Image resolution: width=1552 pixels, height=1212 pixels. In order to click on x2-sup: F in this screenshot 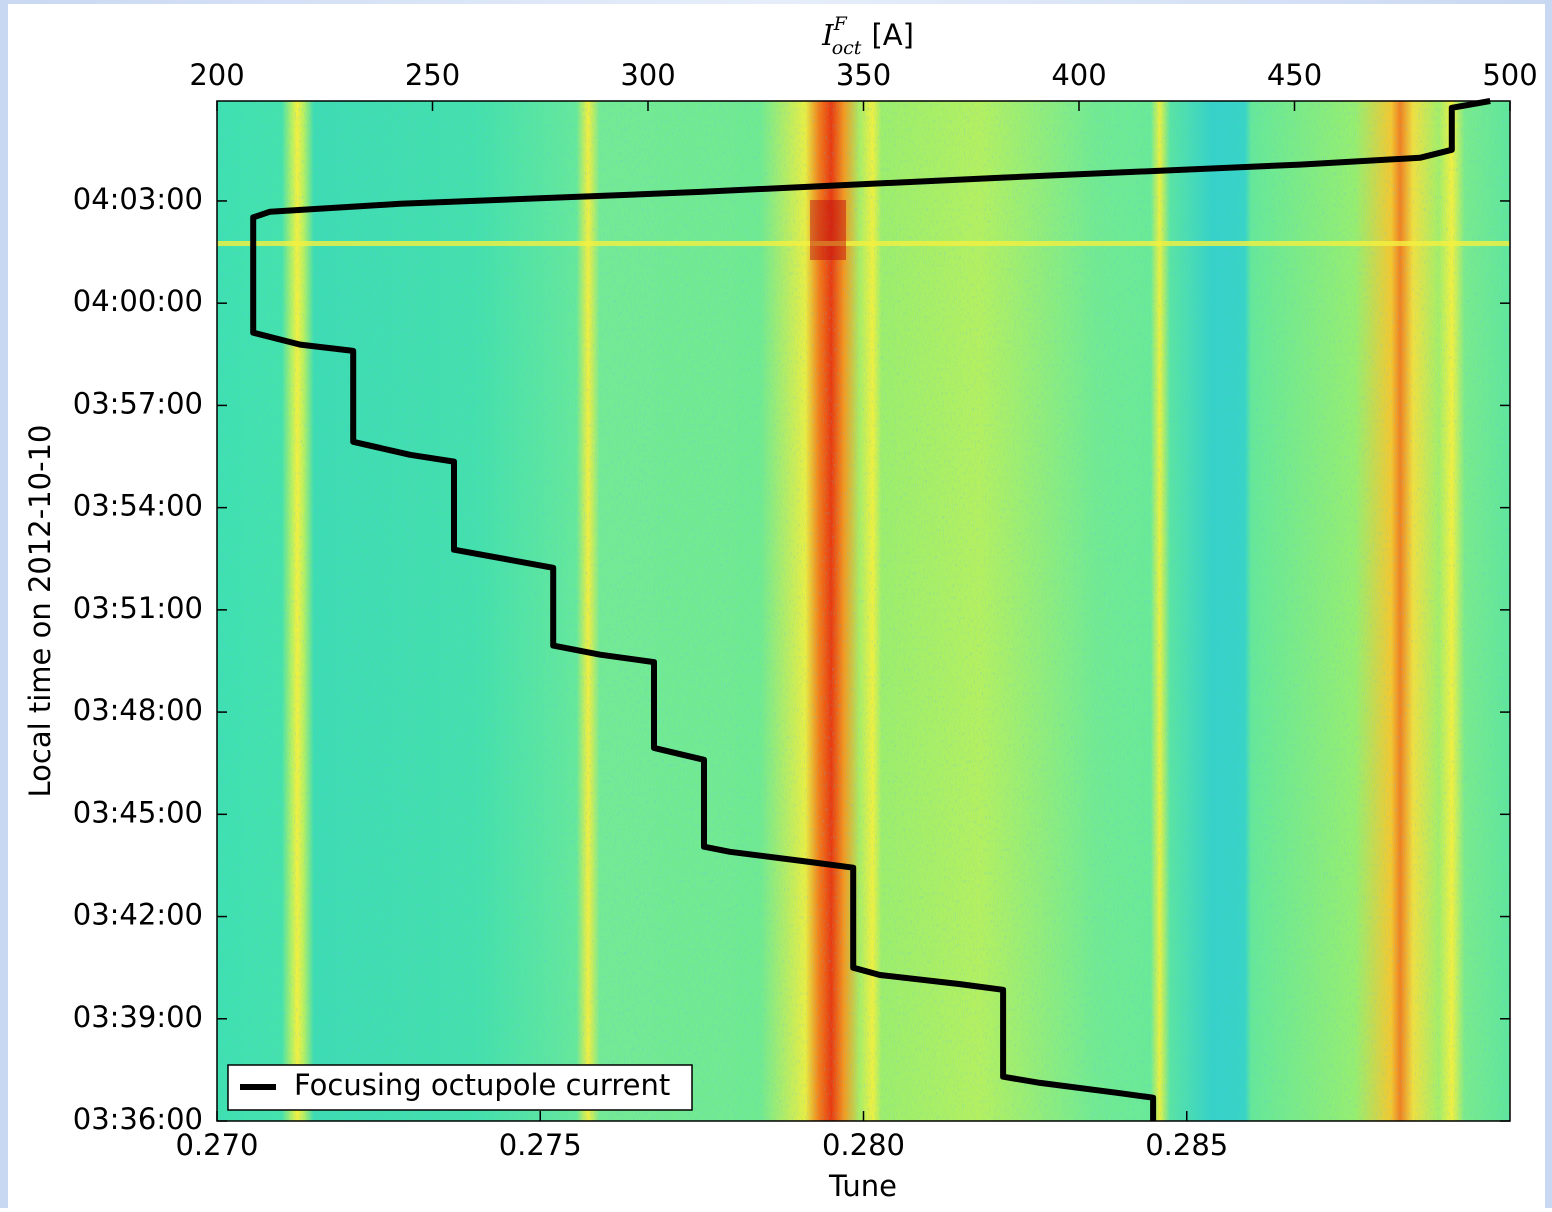, I will do `click(840, 24)`.